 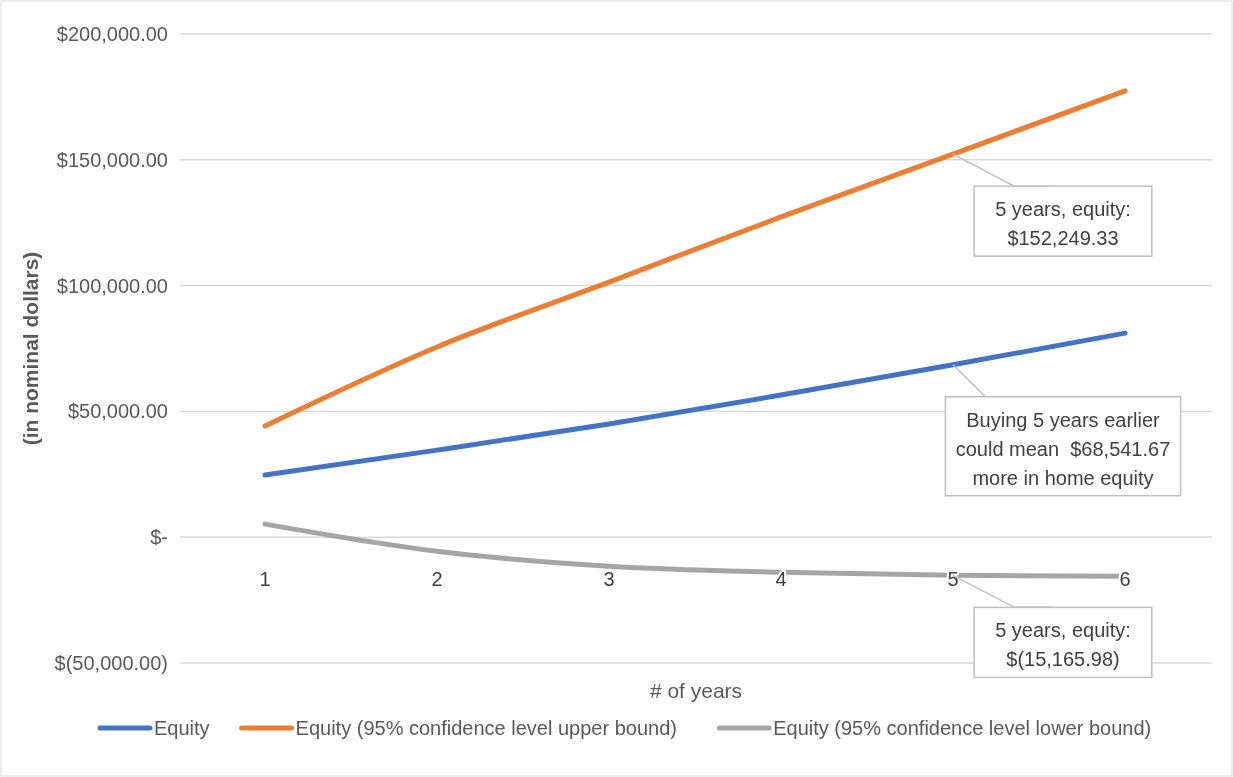 What do you see at coordinates (112, 34) in the screenshot?
I see `y-tick-label: $200,000.00` at bounding box center [112, 34].